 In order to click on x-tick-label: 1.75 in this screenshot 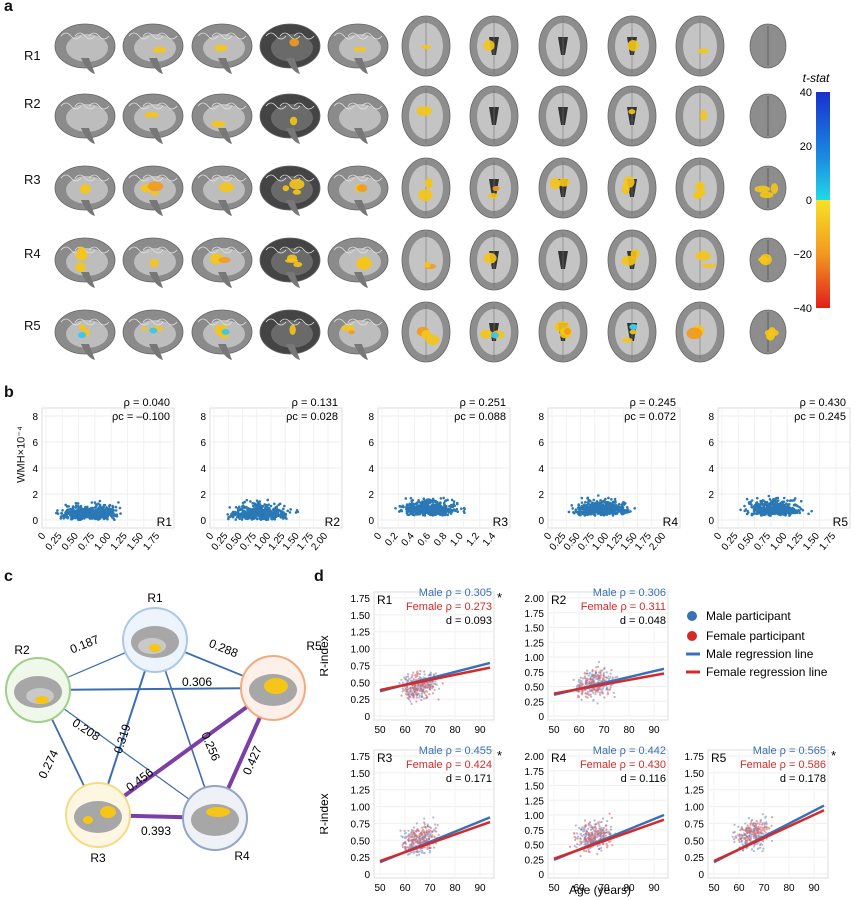, I will do `click(827, 542)`.